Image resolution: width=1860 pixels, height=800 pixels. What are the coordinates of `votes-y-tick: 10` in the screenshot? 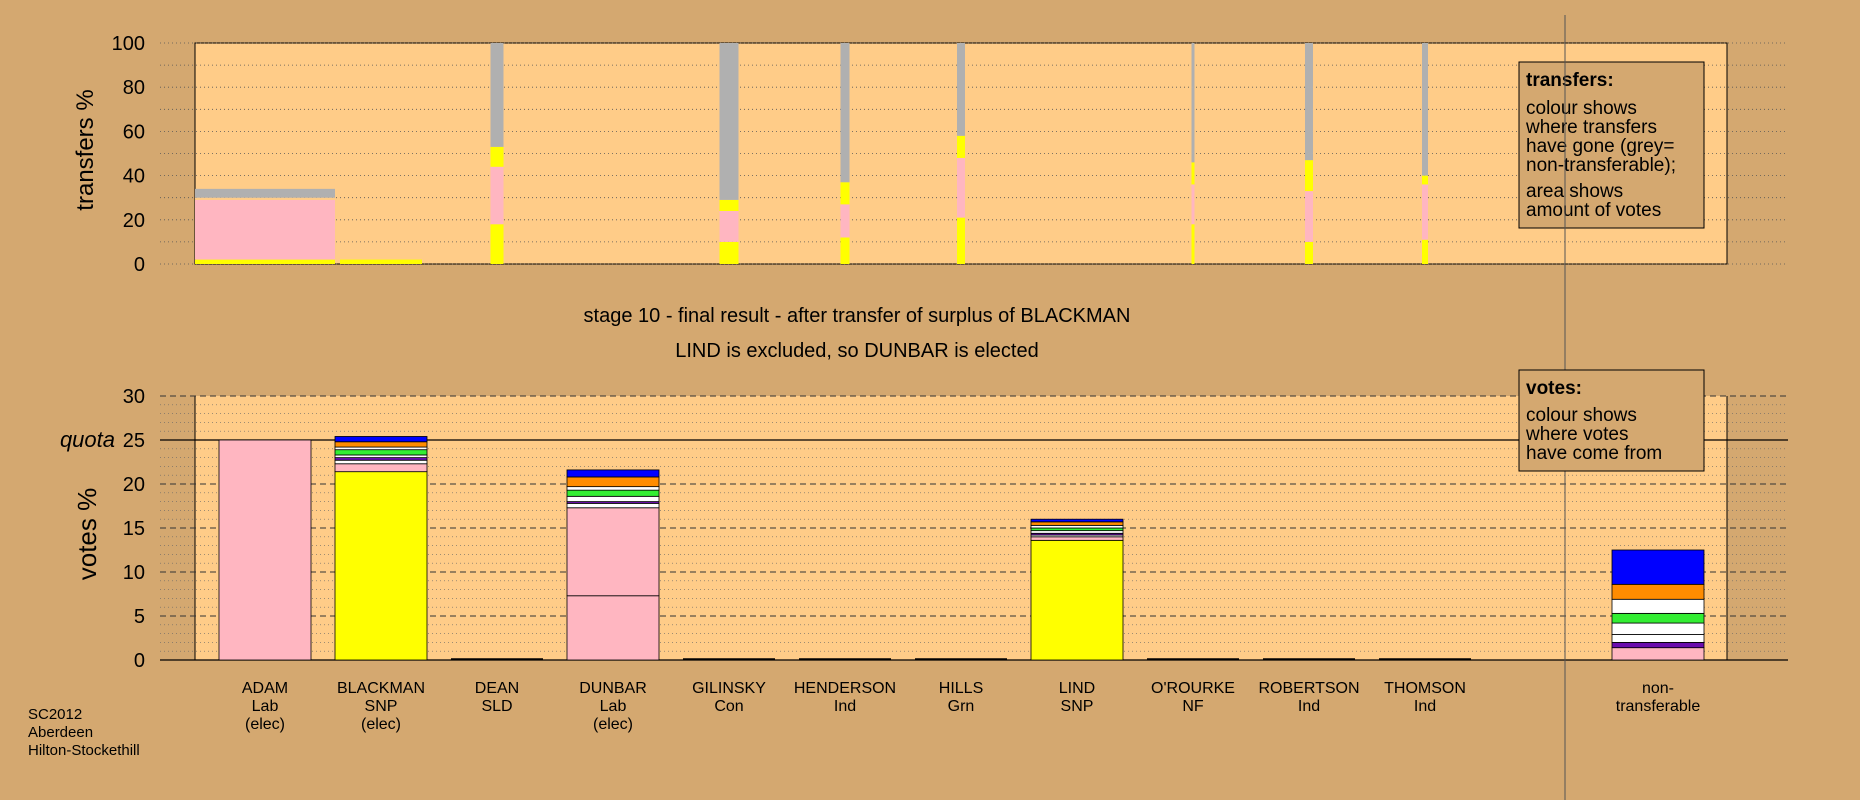 It's located at (134, 573).